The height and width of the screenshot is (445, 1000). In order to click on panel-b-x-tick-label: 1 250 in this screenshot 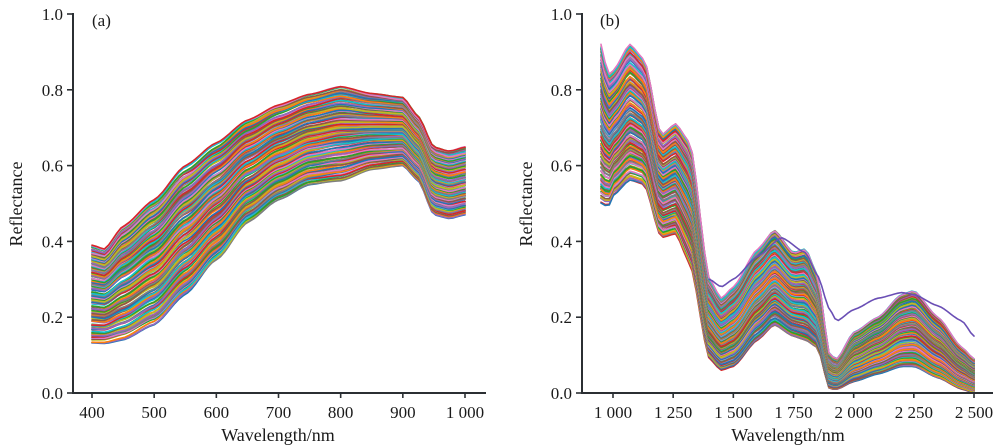, I will do `click(673, 412)`.